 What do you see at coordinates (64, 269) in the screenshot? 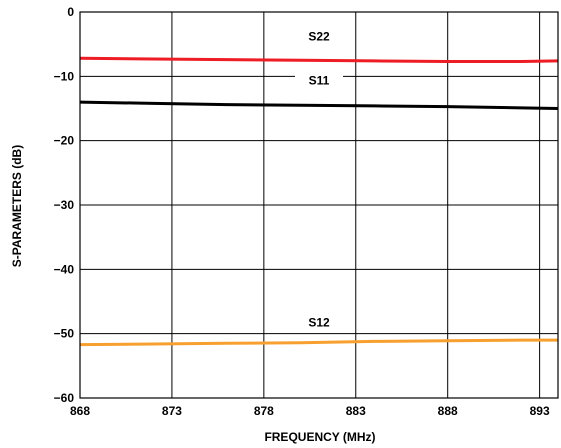
I see `y-tick-label: −40` at bounding box center [64, 269].